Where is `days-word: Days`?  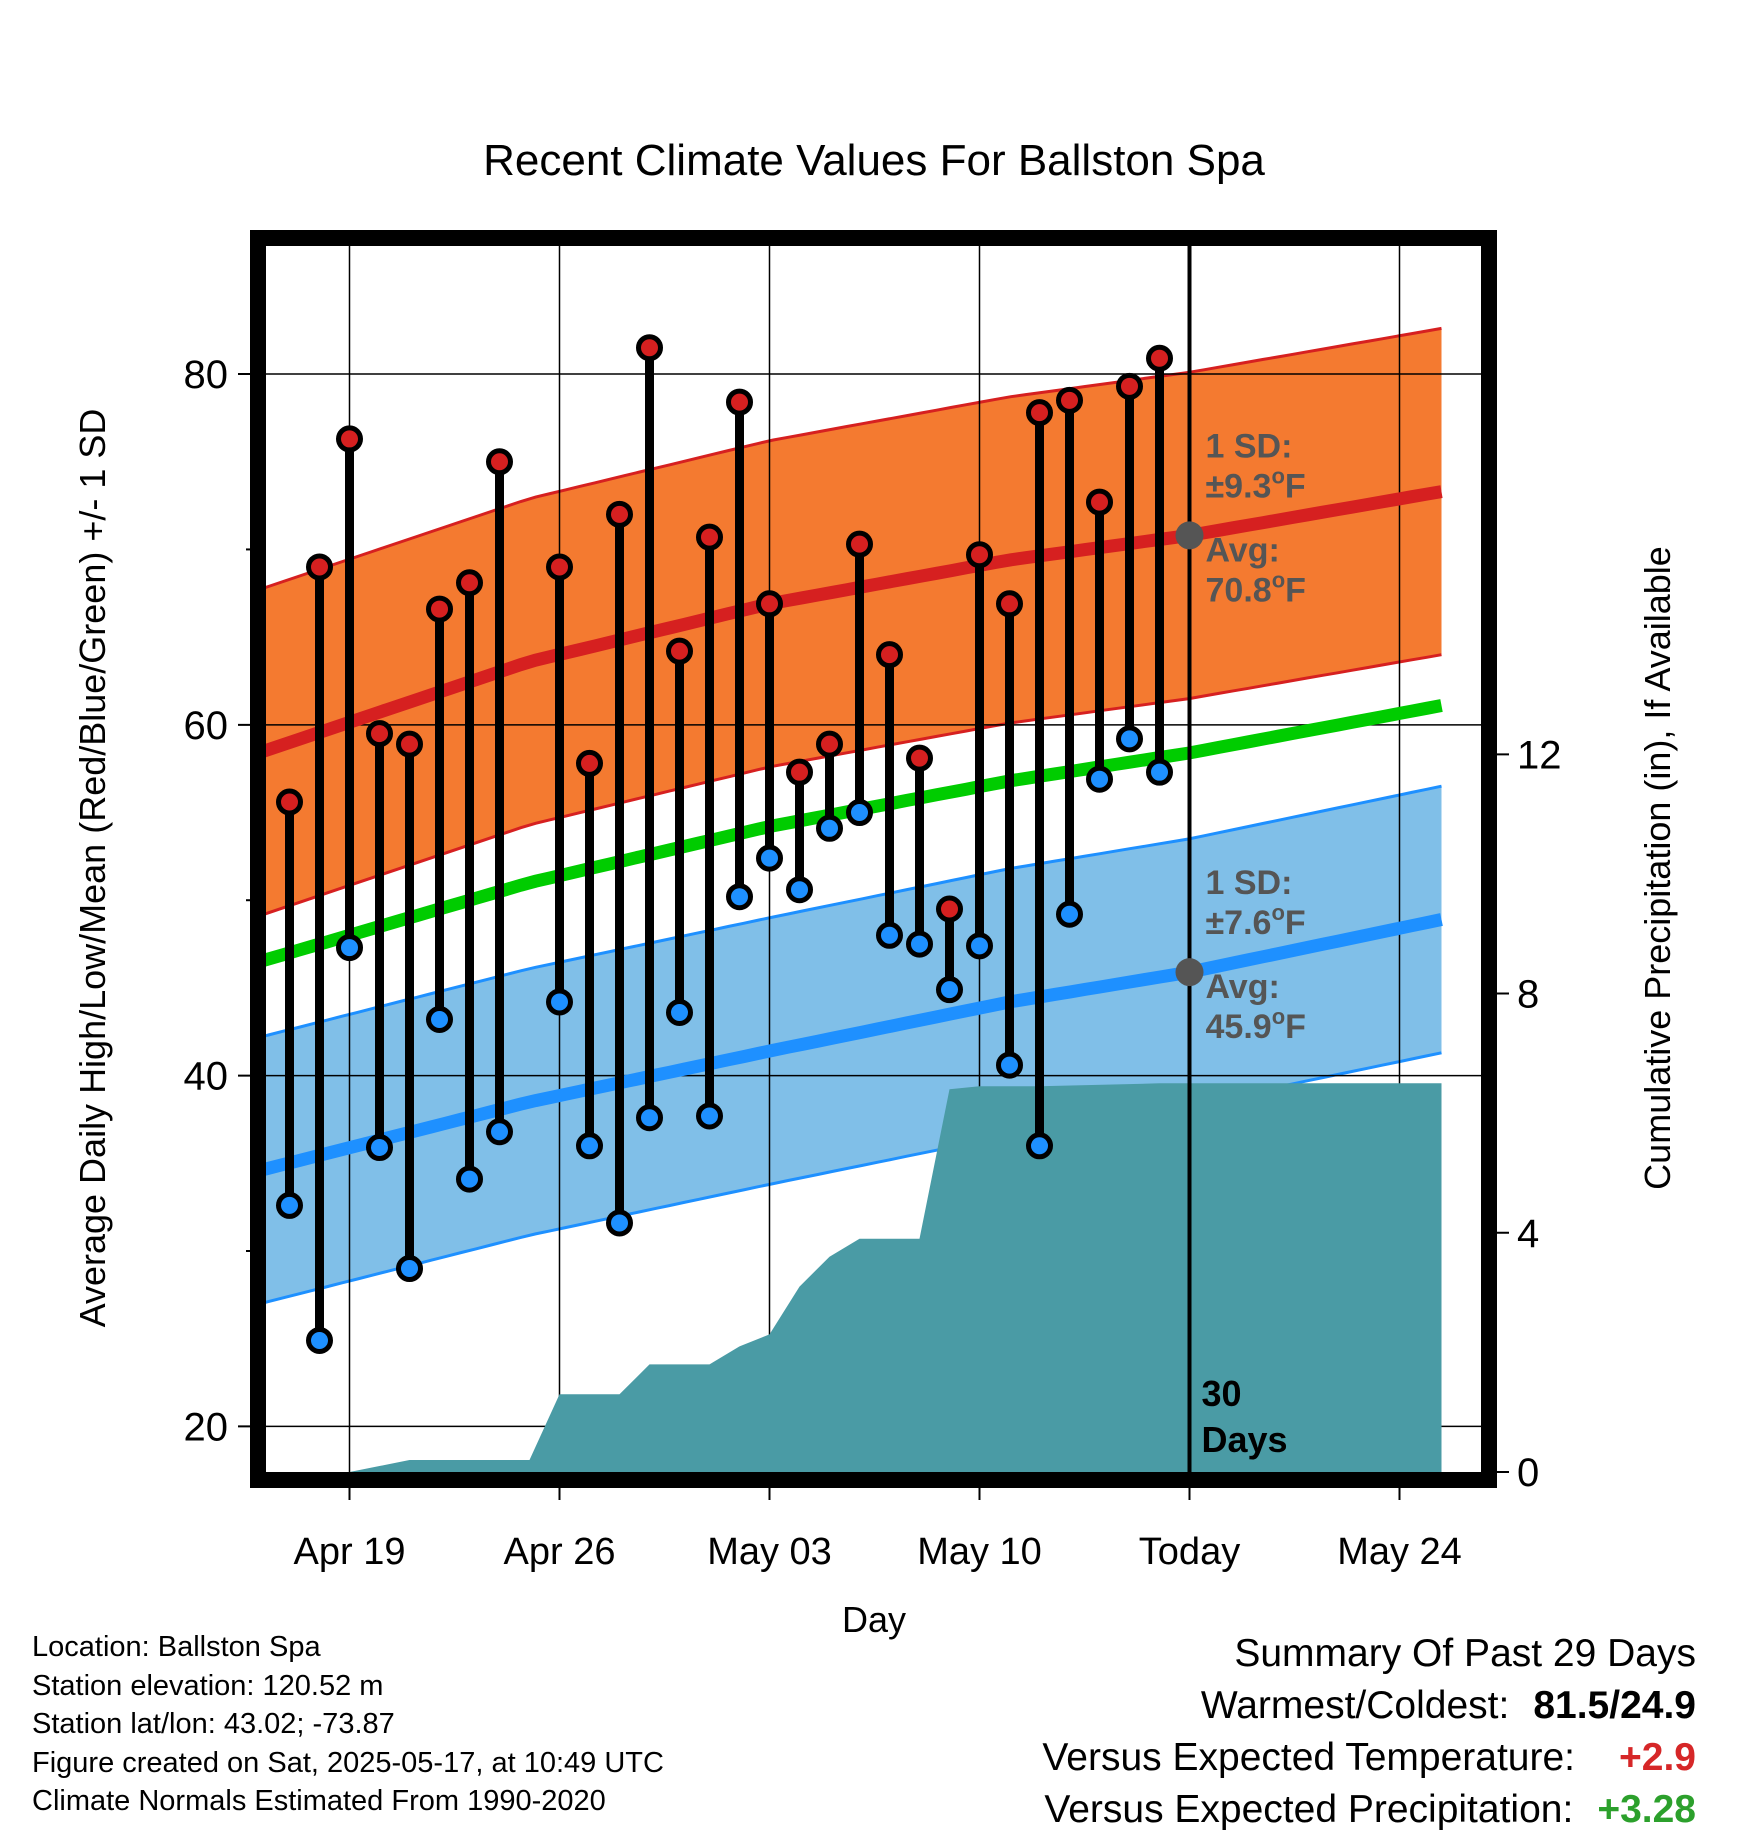
days-word: Days is located at coordinates (1245, 1439).